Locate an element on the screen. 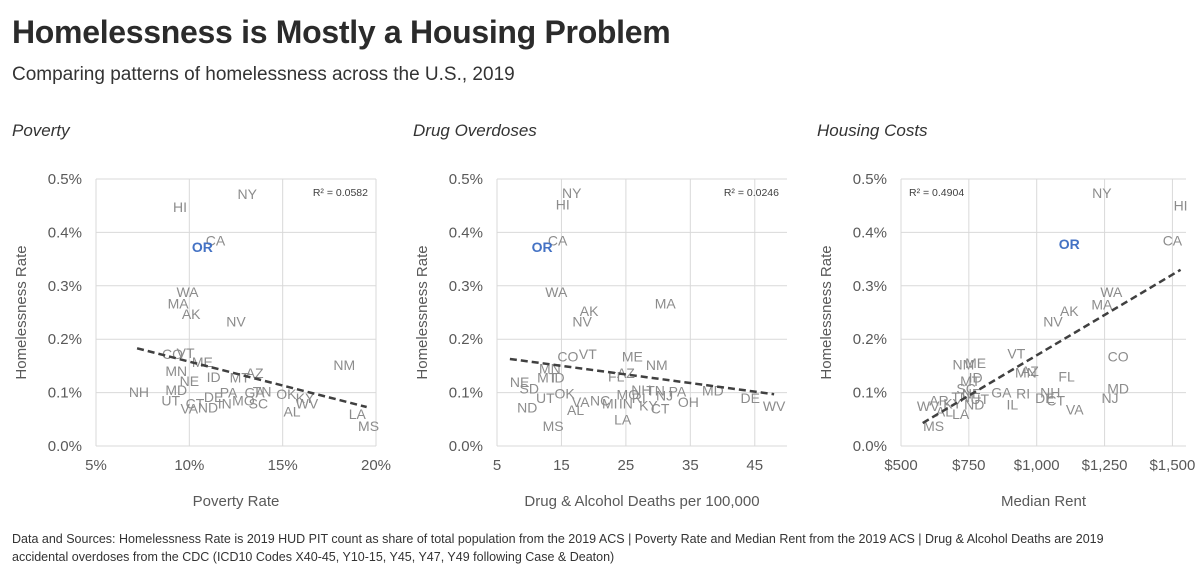 The height and width of the screenshot is (588, 1200). state-label: HI is located at coordinates (180, 207).